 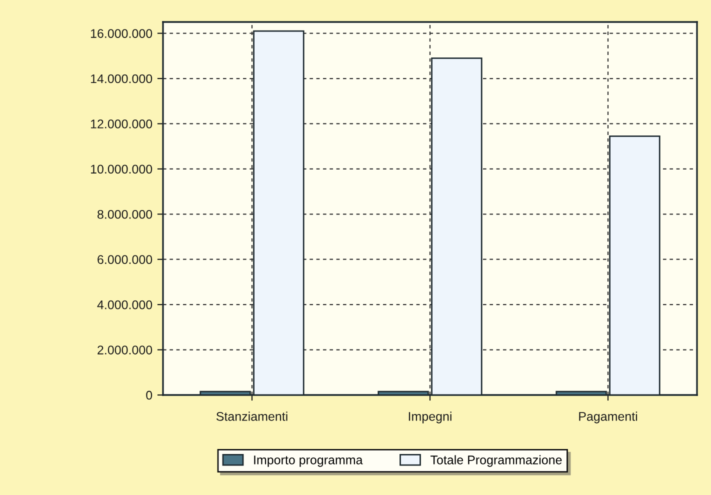 What do you see at coordinates (125, 259) in the screenshot?
I see `y-tick-label: 6.000.000` at bounding box center [125, 259].